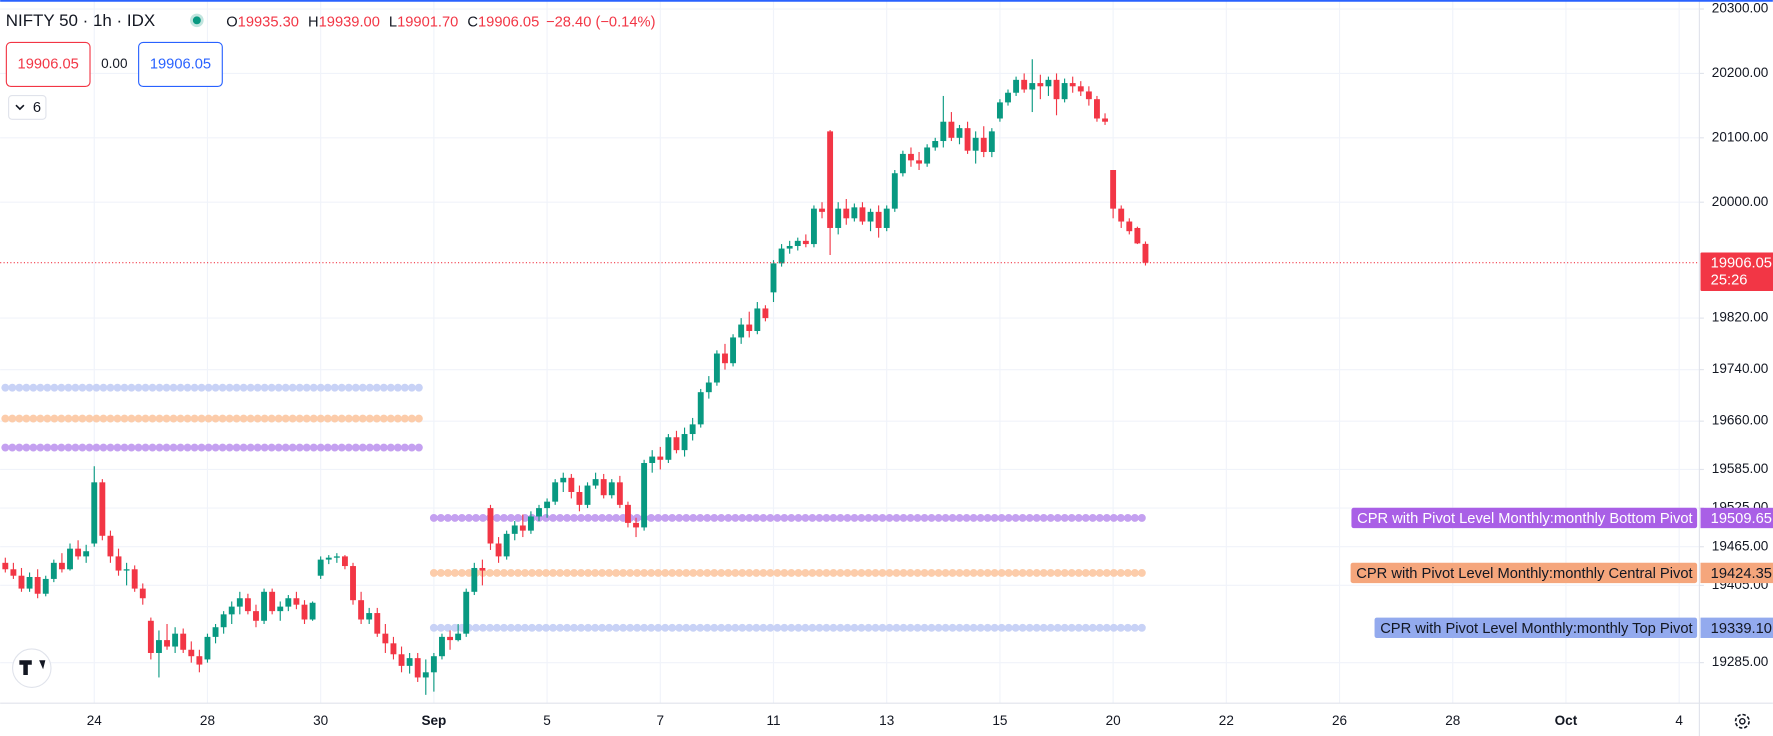  What do you see at coordinates (37, 108) in the screenshot?
I see `collapse-count: 6` at bounding box center [37, 108].